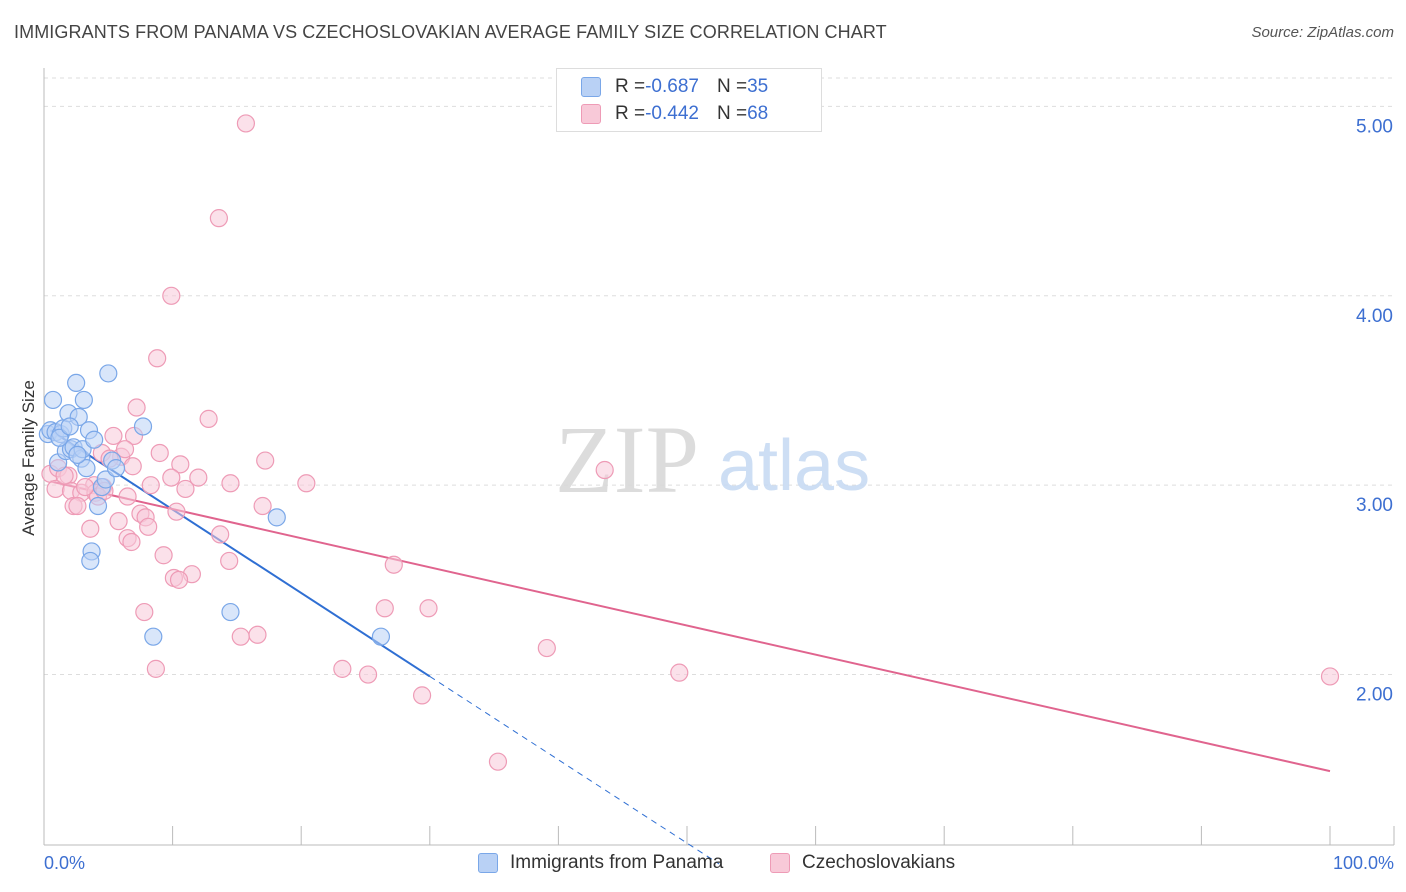  I want to click on source-label: Source: ZipAtlas.com, so click(1322, 32).